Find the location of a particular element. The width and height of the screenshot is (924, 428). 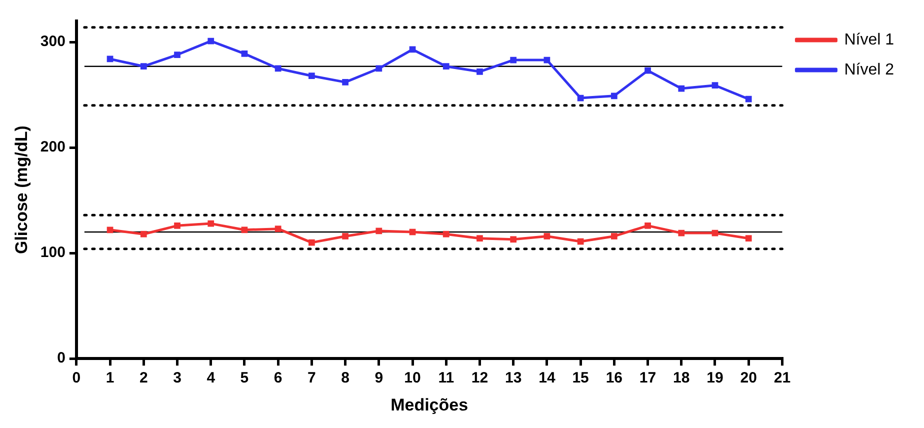

x-tick-label: 18 is located at coordinates (681, 378).